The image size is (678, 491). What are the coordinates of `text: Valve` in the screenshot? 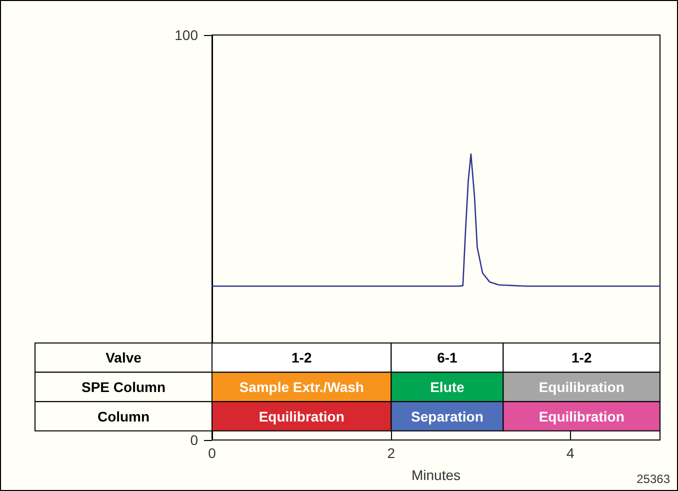 It's located at (124, 358).